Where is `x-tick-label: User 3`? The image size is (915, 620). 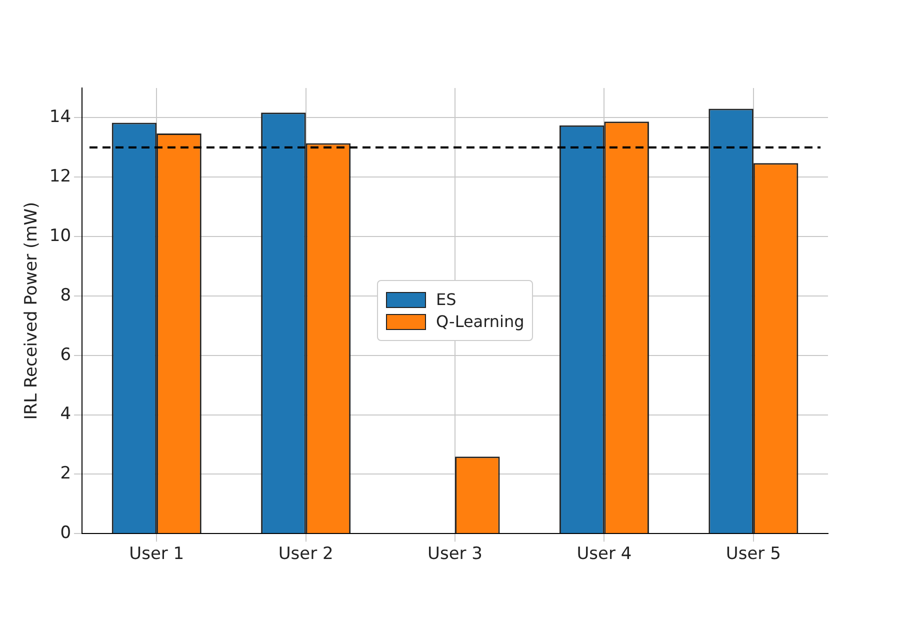 x-tick-label: User 3 is located at coordinates (455, 554).